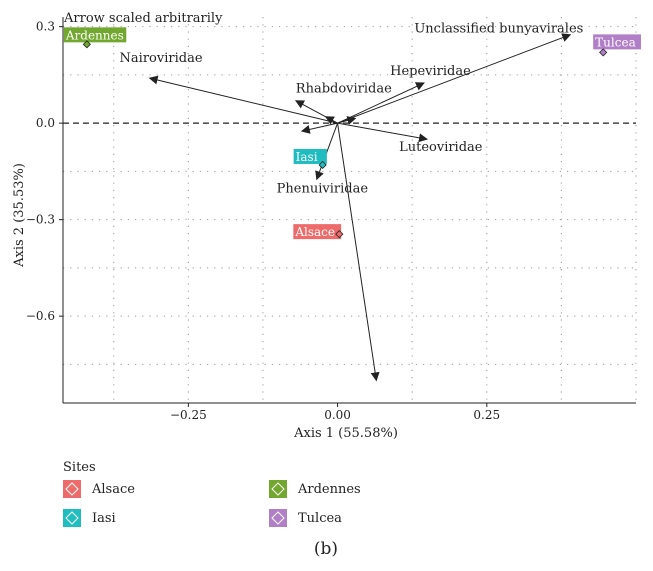 This screenshot has width=653, height=571. I want to click on y-tick-label: −0.6, so click(40, 316).